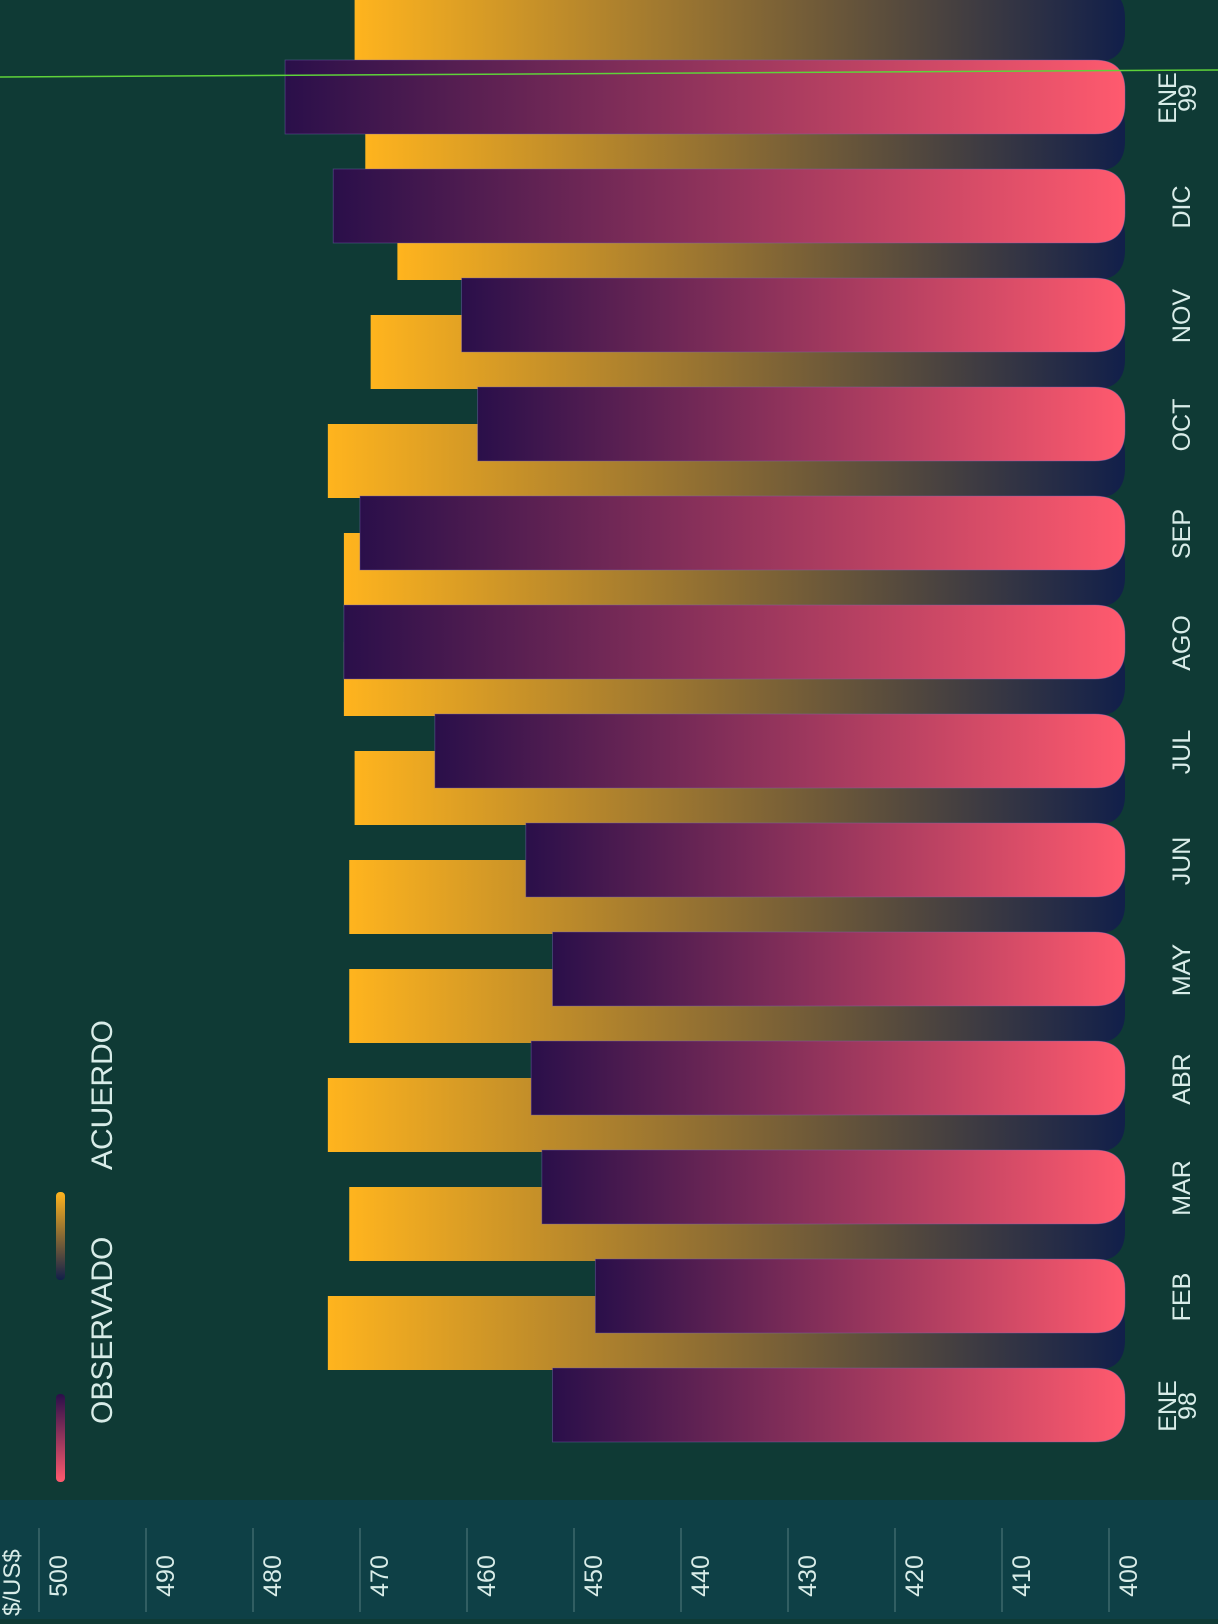  I want to click on value-axis: 400 410 420 430 440 450 460 470 480 490 500, so click(590, 1570).